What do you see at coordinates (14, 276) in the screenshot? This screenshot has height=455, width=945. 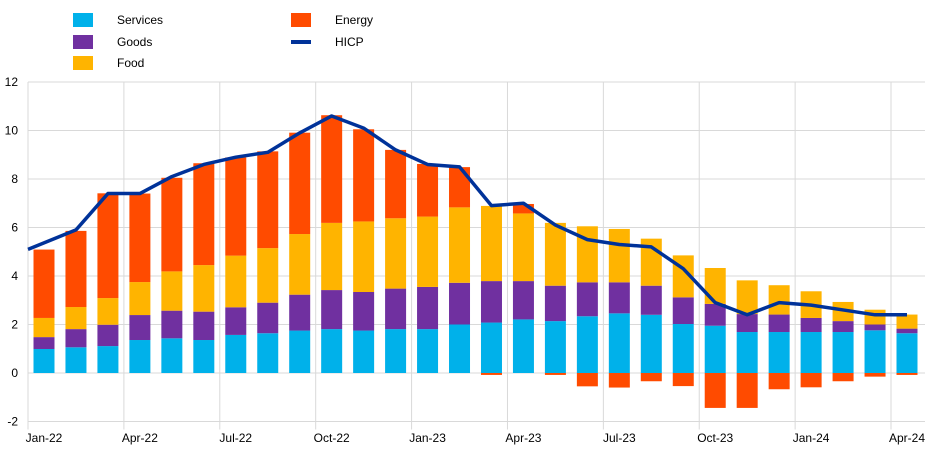 I see `y-tick-label: 4` at bounding box center [14, 276].